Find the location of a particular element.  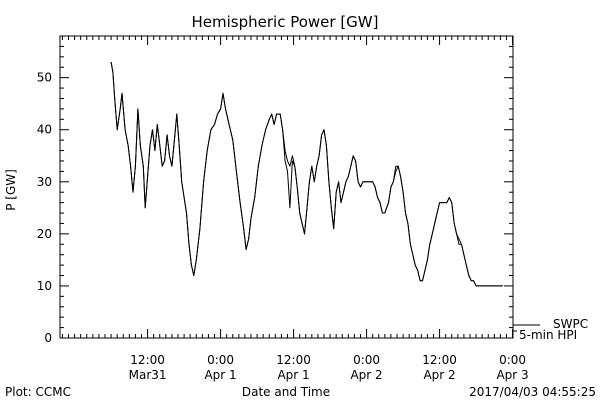

legend-hpi-label: 5-min HPI is located at coordinates (548, 335).